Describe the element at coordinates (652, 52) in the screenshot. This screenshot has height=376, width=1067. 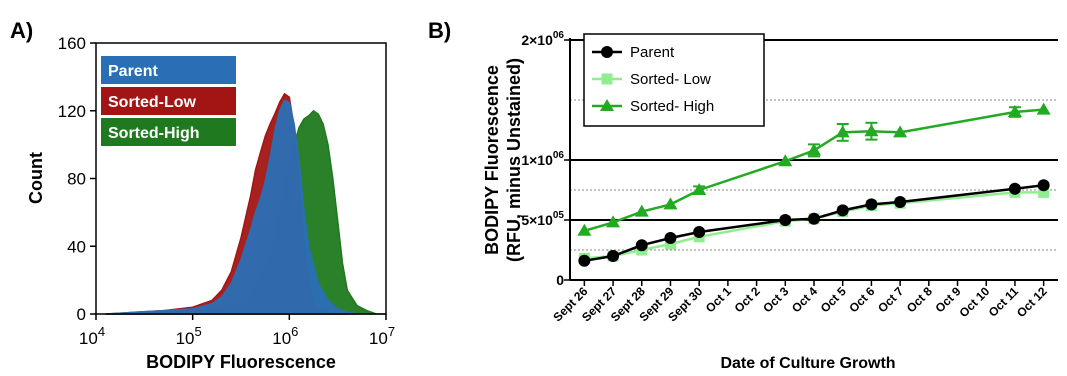
I see `line-chart-legend-label: Parent` at that location.